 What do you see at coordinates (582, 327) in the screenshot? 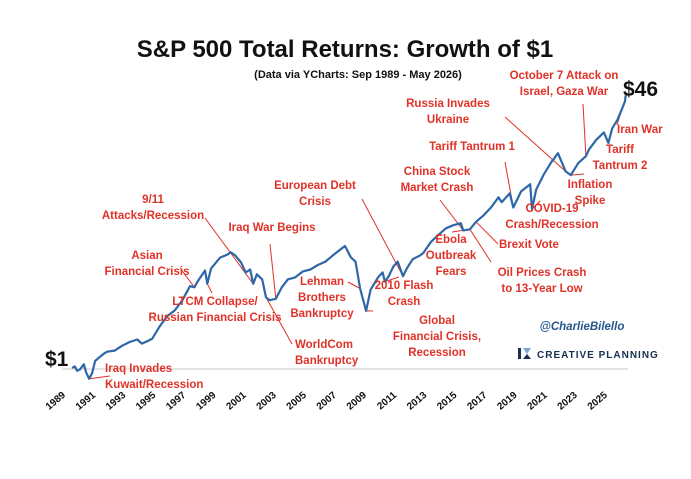
I see `author-handle: @CharlieBilello` at bounding box center [582, 327].